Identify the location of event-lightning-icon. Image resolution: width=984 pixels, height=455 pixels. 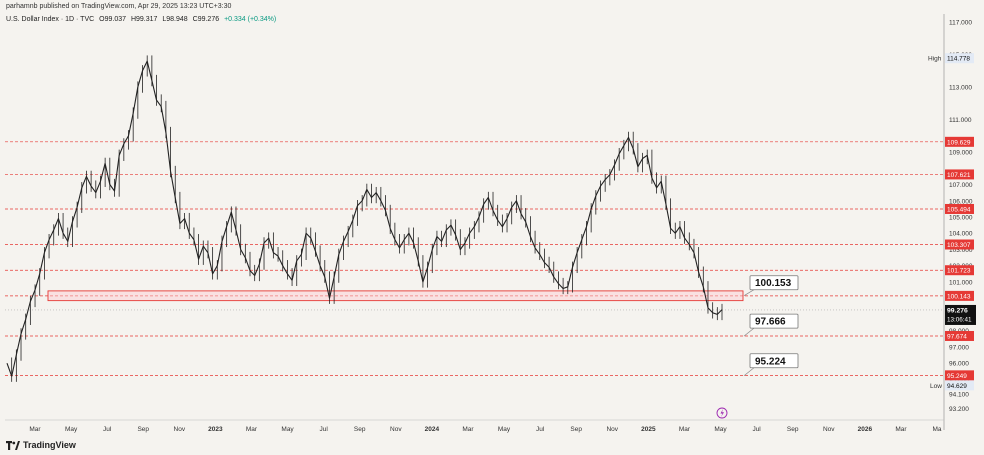
(722, 413).